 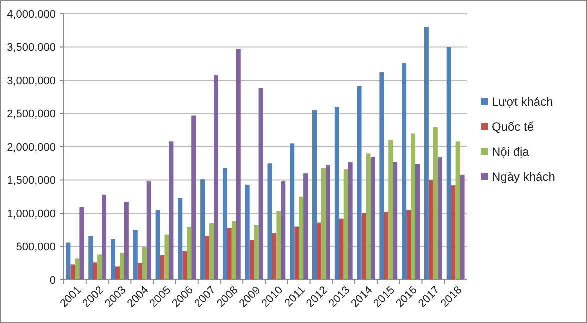 I want to click on y-tick-label: 500,000, so click(x=36, y=248).